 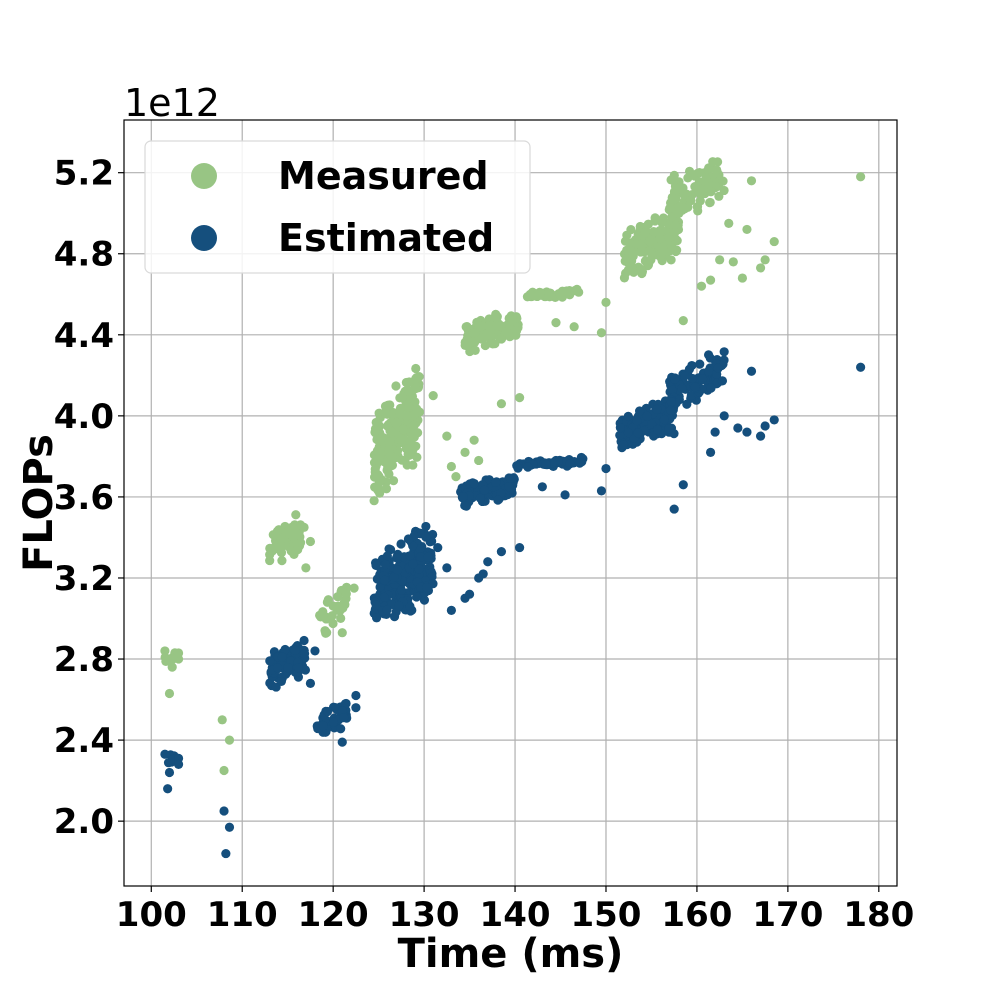 What do you see at coordinates (39, 503) in the screenshot?
I see `y-axis-title: FLOPs` at bounding box center [39, 503].